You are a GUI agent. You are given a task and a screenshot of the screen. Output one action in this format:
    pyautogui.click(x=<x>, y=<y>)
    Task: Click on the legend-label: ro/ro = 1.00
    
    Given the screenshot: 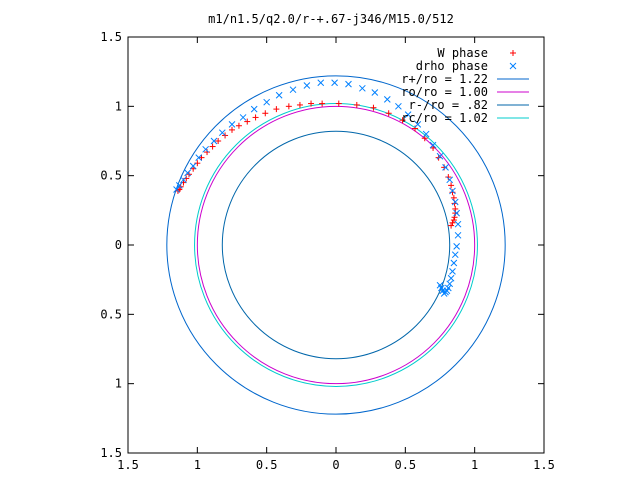 What is the action you would take?
    pyautogui.click(x=444, y=92)
    